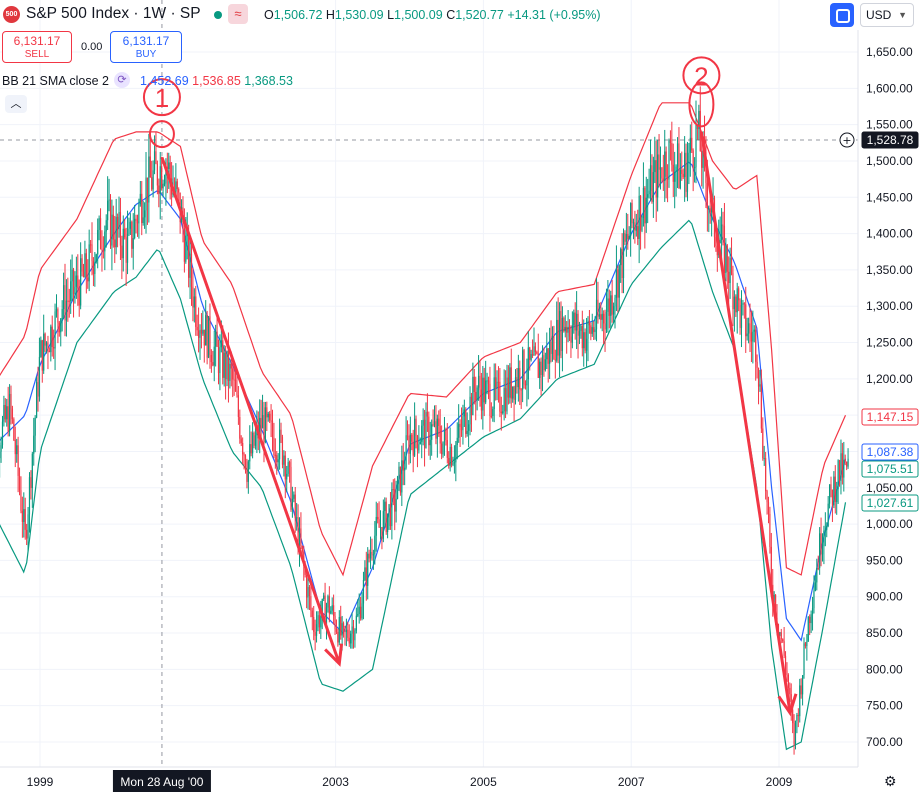  Describe the element at coordinates (842, 15) in the screenshot. I see `fullscreen-icon` at that location.